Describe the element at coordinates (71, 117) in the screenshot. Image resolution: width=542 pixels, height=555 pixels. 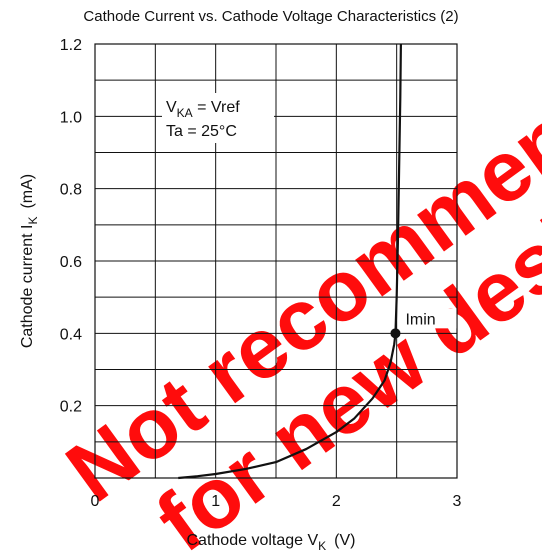
I see `y-tick-label: 1.0` at that location.